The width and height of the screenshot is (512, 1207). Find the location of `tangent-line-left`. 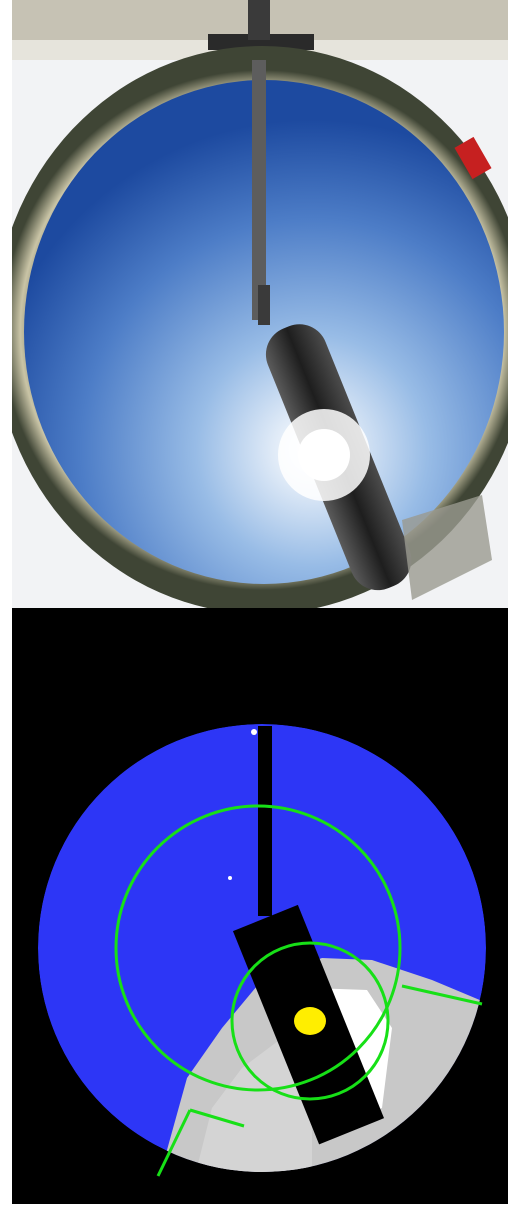

tangent-line-left is located at coordinates (174, 1143).